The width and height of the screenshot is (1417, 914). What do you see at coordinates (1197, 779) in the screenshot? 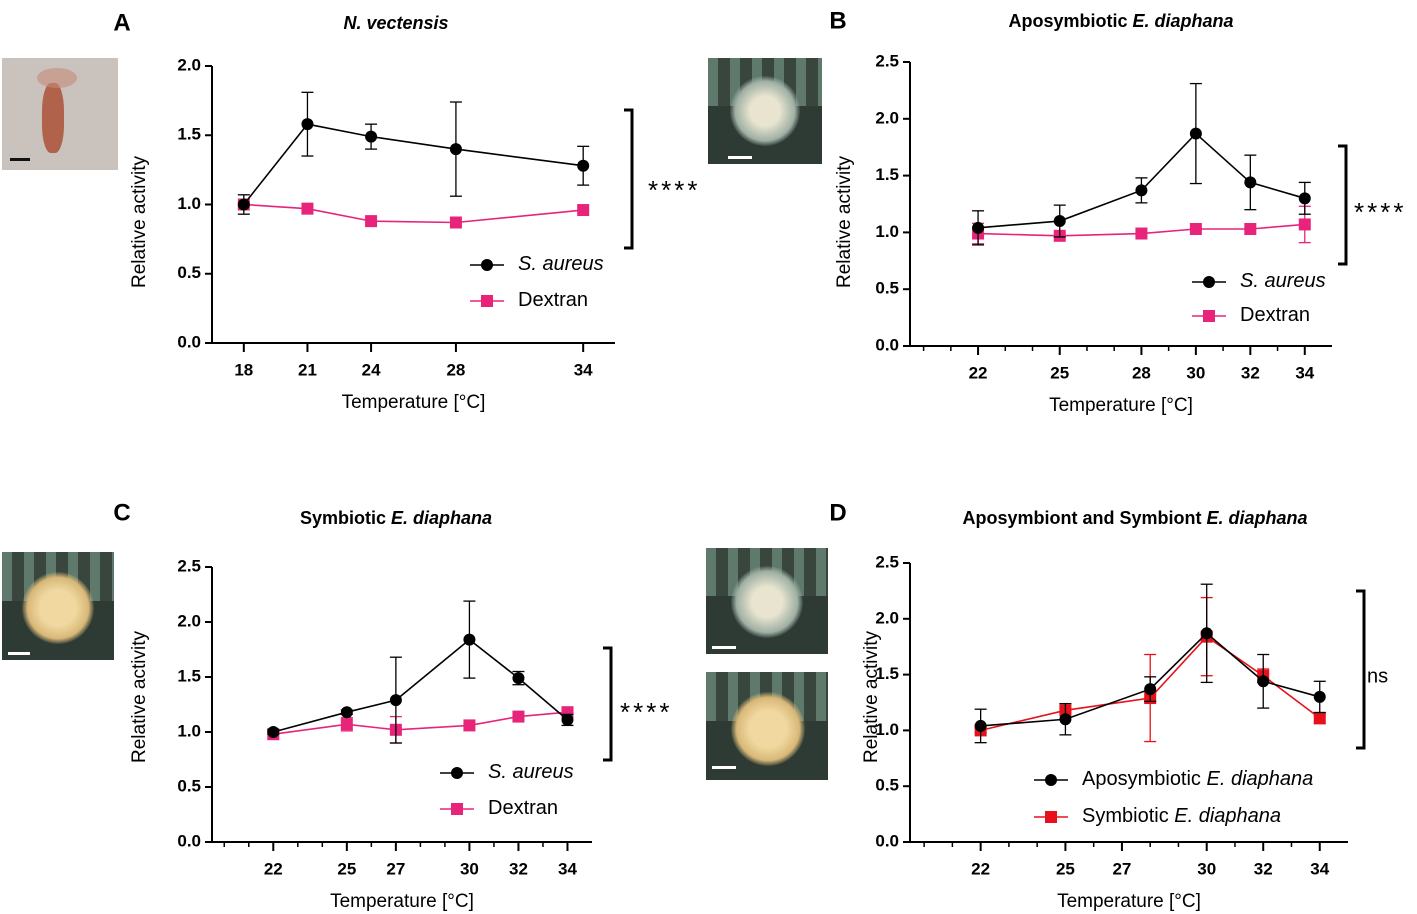
I see `legend-label: Aposymbiotic E. diaphana` at bounding box center [1197, 779].